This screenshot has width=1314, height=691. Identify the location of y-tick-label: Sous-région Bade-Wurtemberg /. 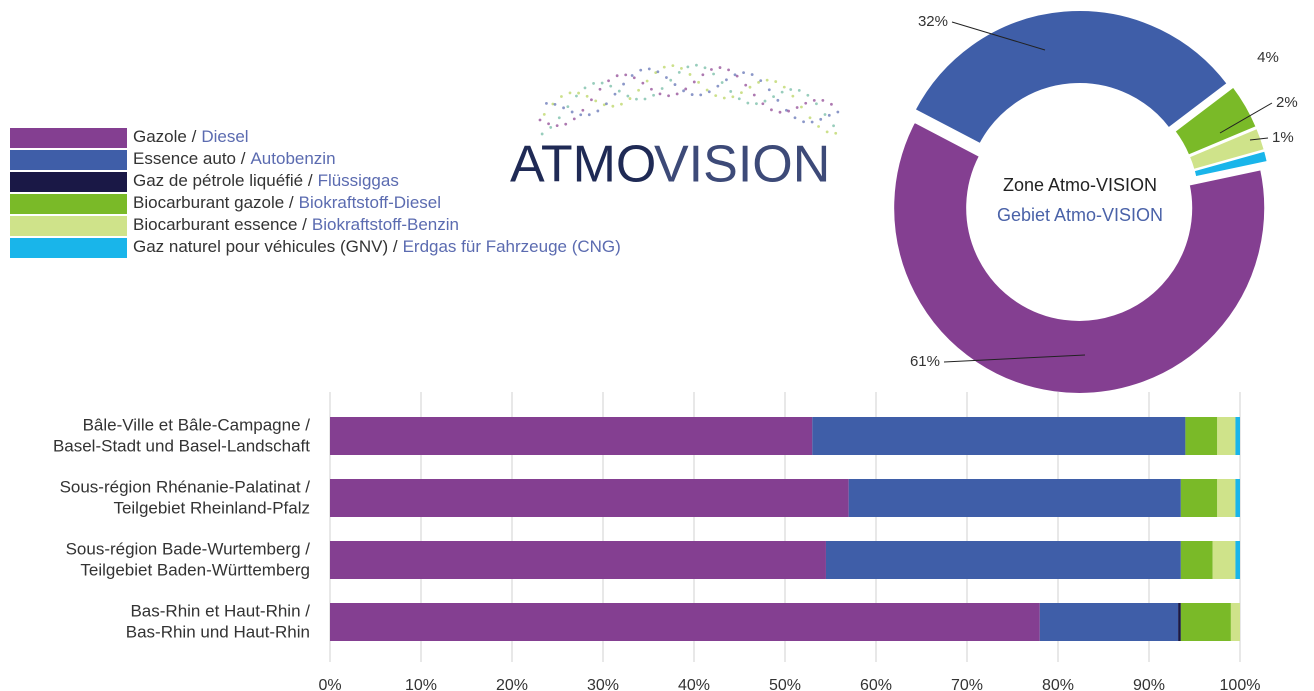
(188, 548).